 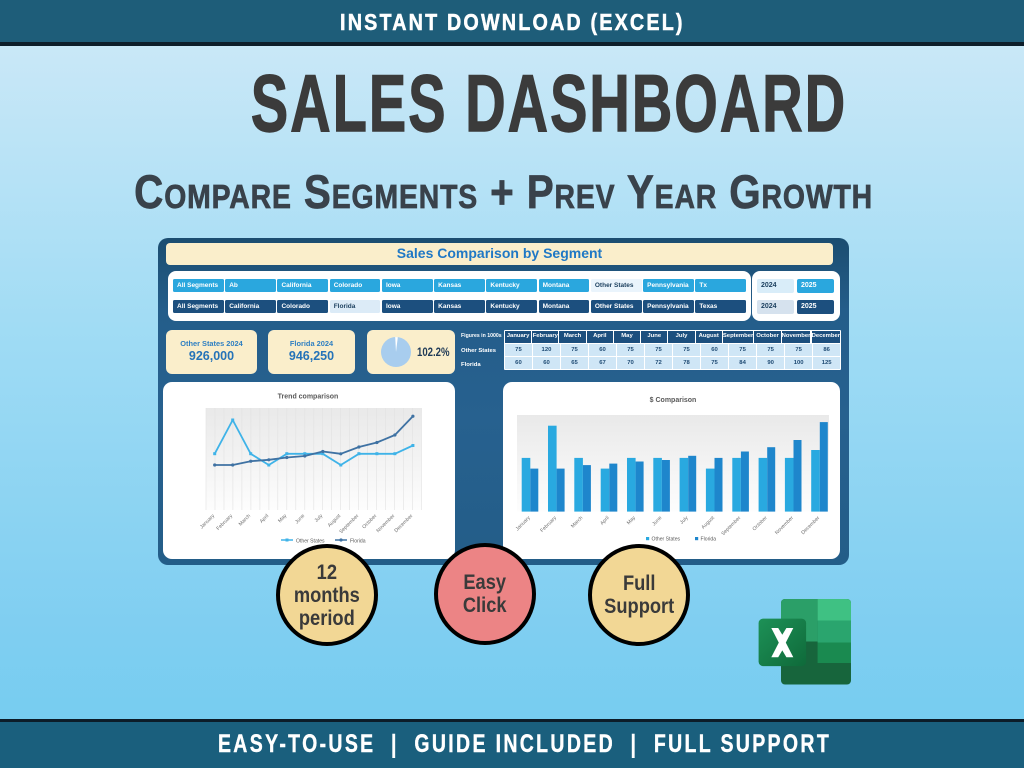 What do you see at coordinates (673, 400) in the screenshot?
I see `svg-text: $ Comparison` at bounding box center [673, 400].